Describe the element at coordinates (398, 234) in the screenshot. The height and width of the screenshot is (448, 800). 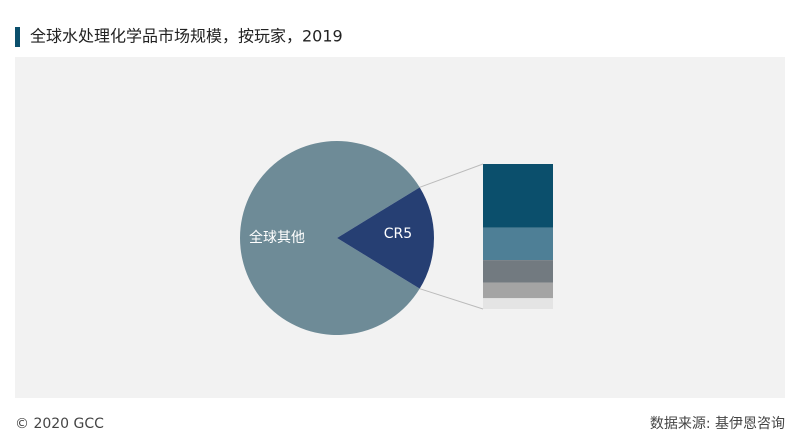
I see `slice-label: CR5` at that location.